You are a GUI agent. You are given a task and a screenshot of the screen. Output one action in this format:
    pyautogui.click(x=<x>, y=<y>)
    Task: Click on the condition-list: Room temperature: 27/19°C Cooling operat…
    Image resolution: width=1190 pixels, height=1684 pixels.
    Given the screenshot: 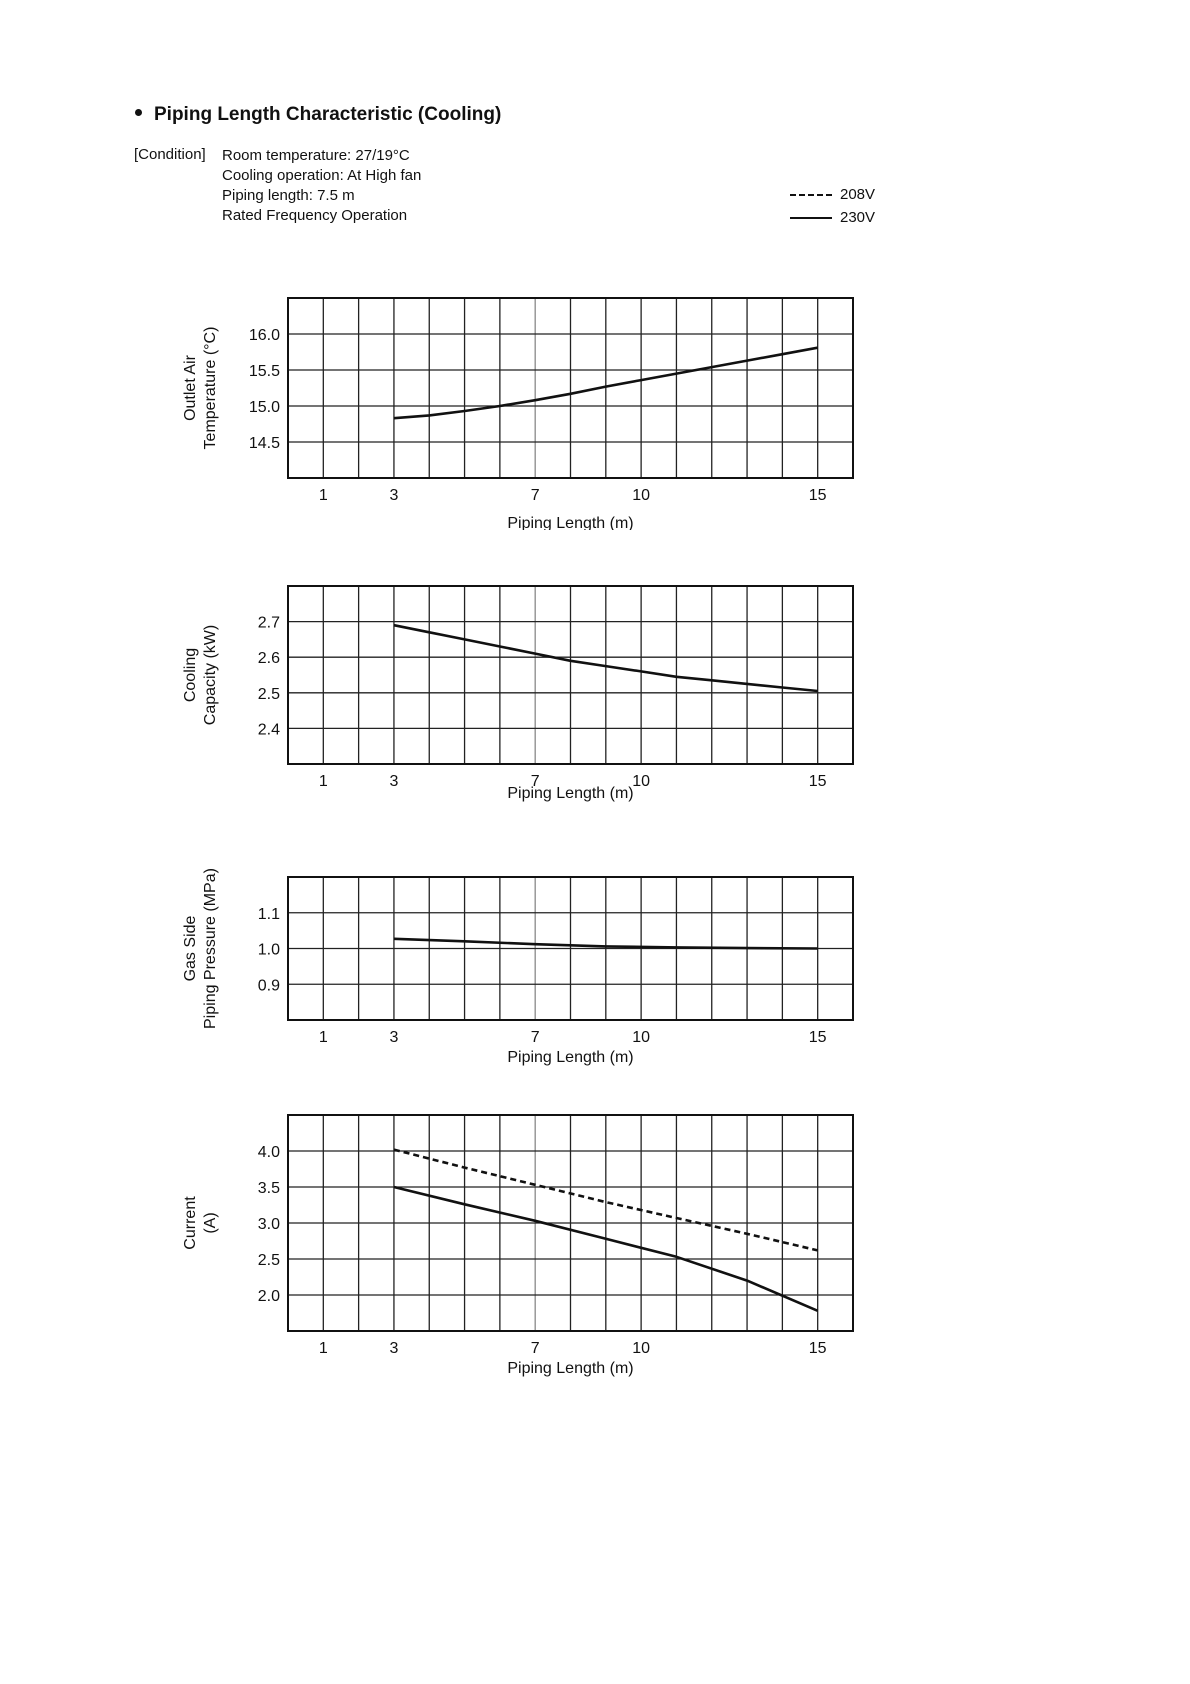 What is the action you would take?
    pyautogui.click(x=321, y=186)
    